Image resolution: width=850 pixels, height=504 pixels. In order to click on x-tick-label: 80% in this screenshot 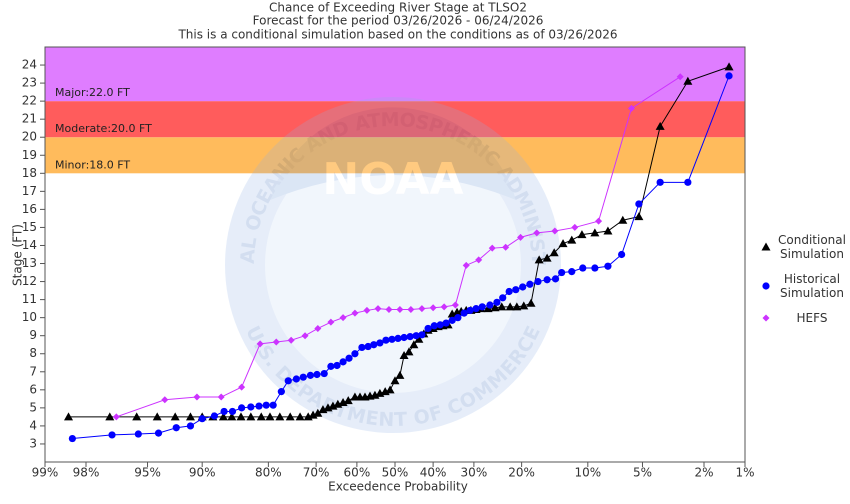, I will do `click(268, 473)`.